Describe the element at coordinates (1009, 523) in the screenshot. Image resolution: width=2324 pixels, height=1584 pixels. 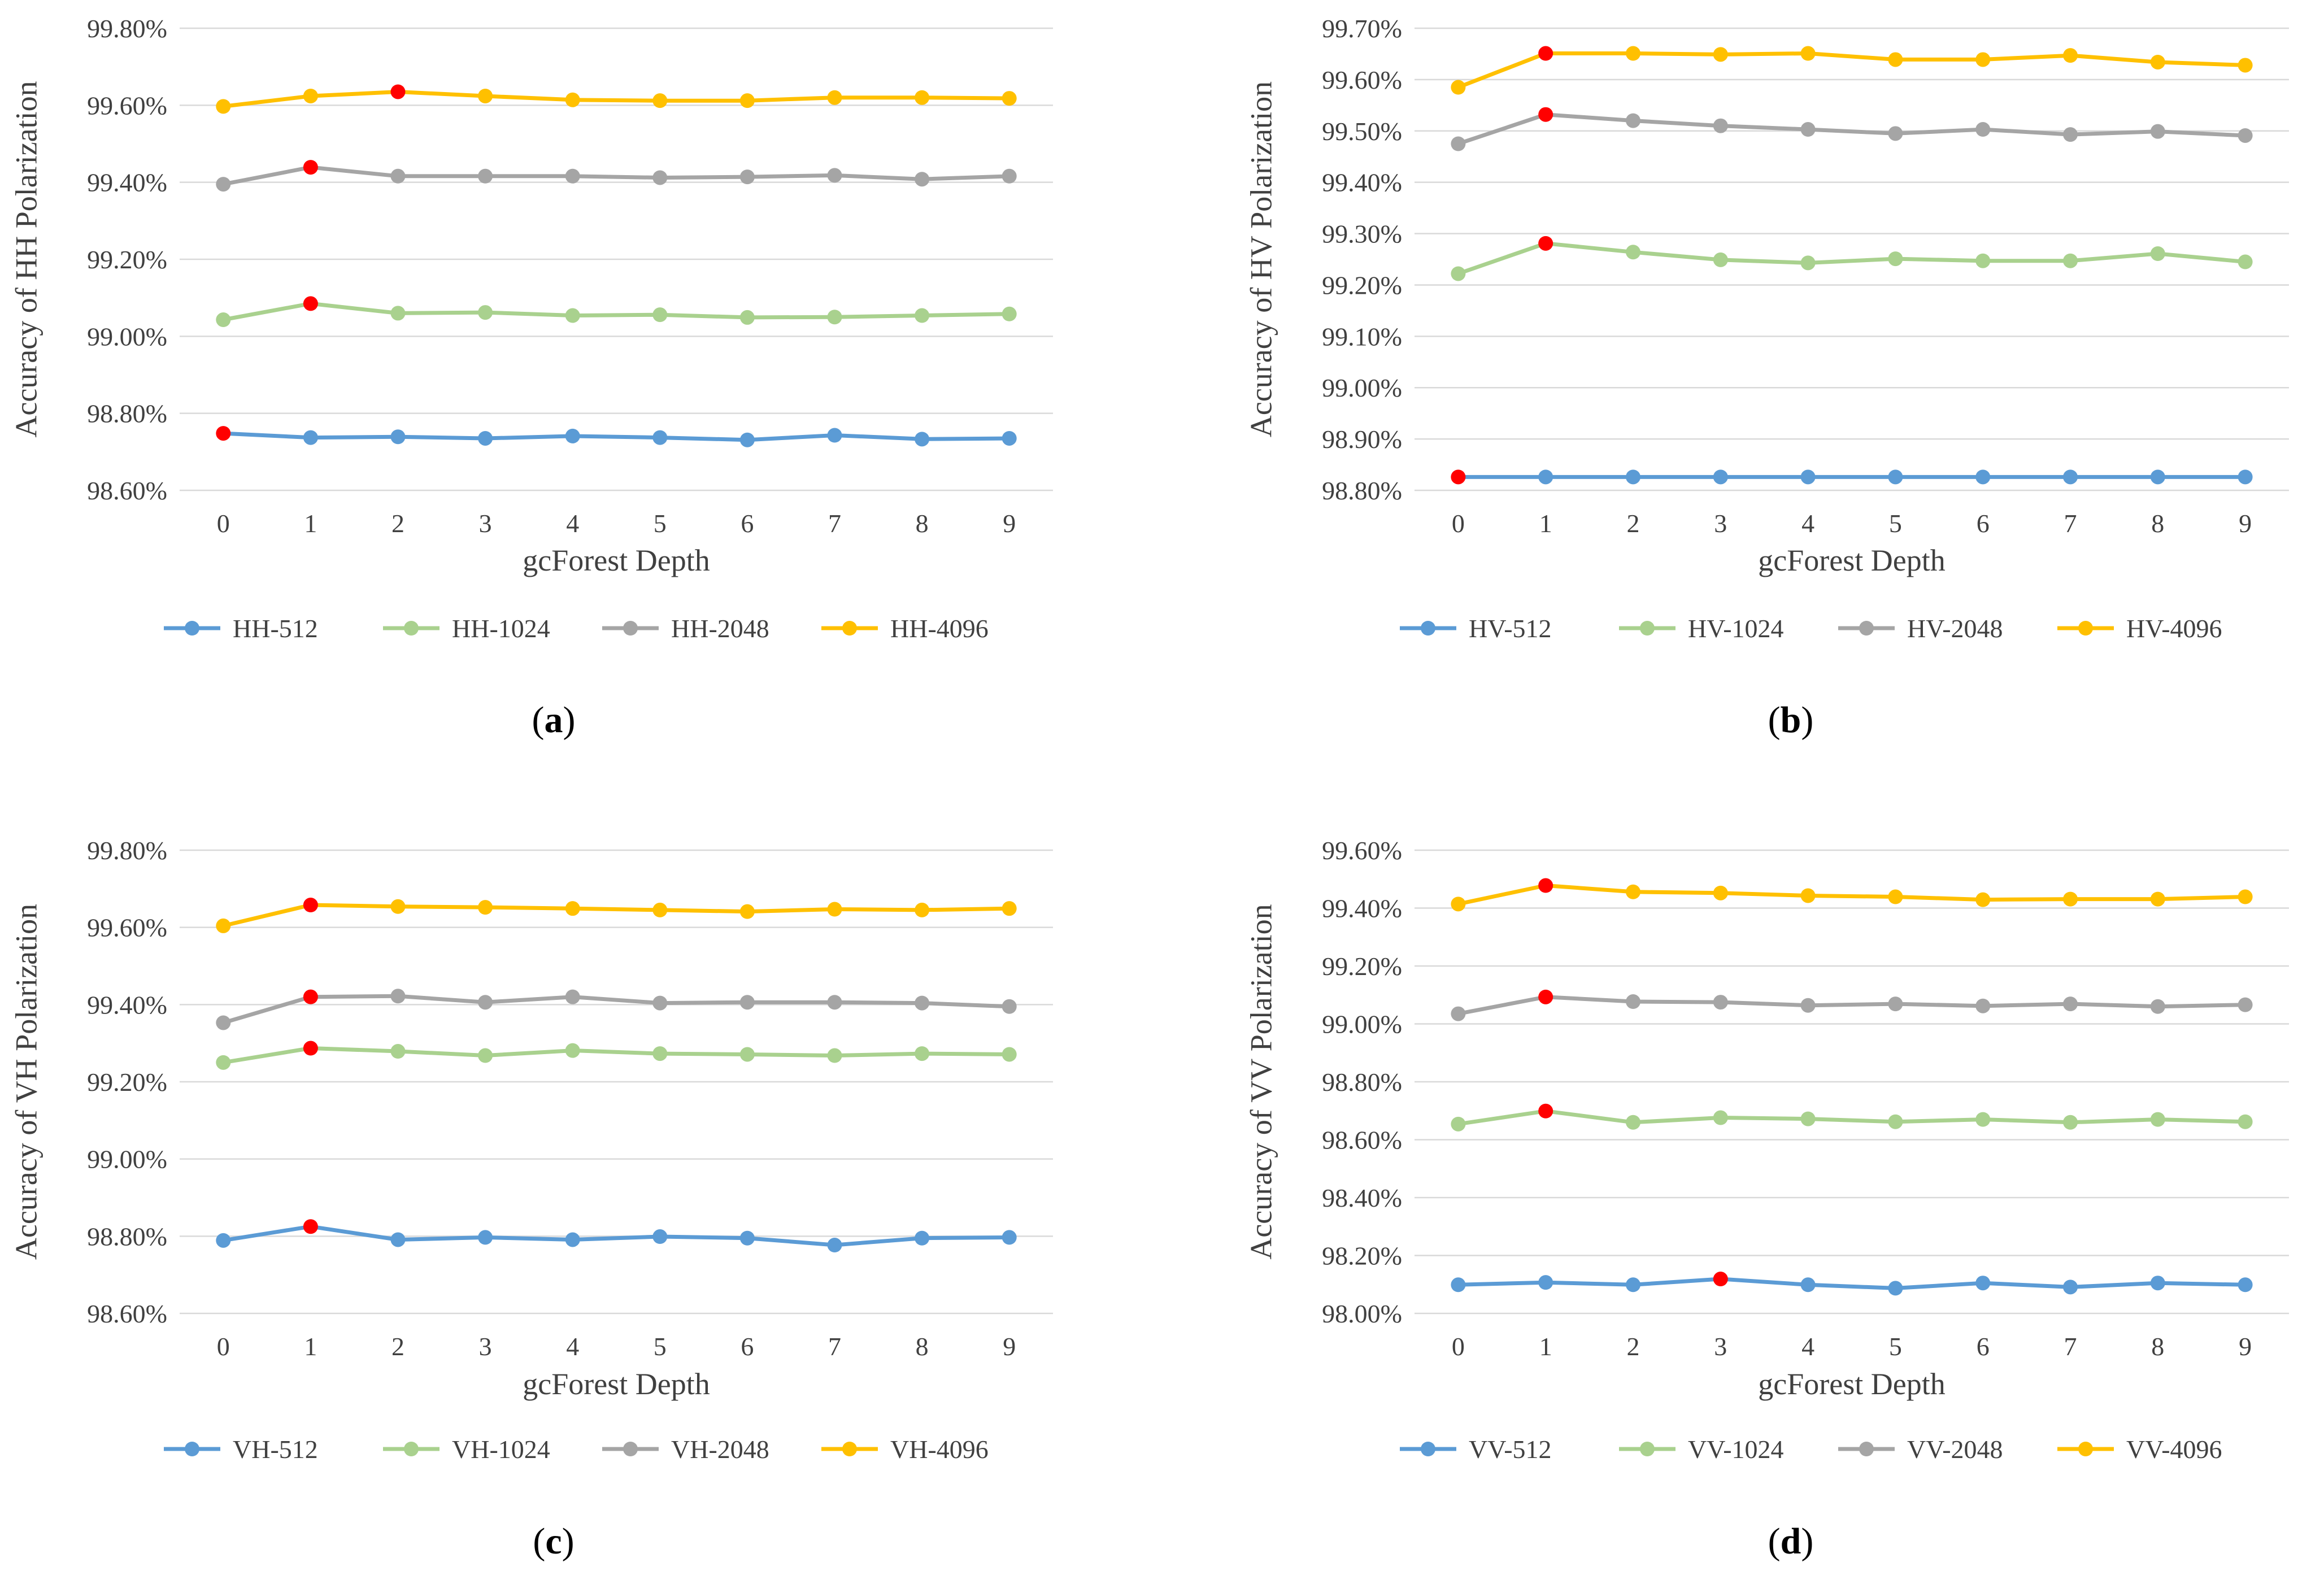
I see `panel-a-x-tick-label: 9` at that location.